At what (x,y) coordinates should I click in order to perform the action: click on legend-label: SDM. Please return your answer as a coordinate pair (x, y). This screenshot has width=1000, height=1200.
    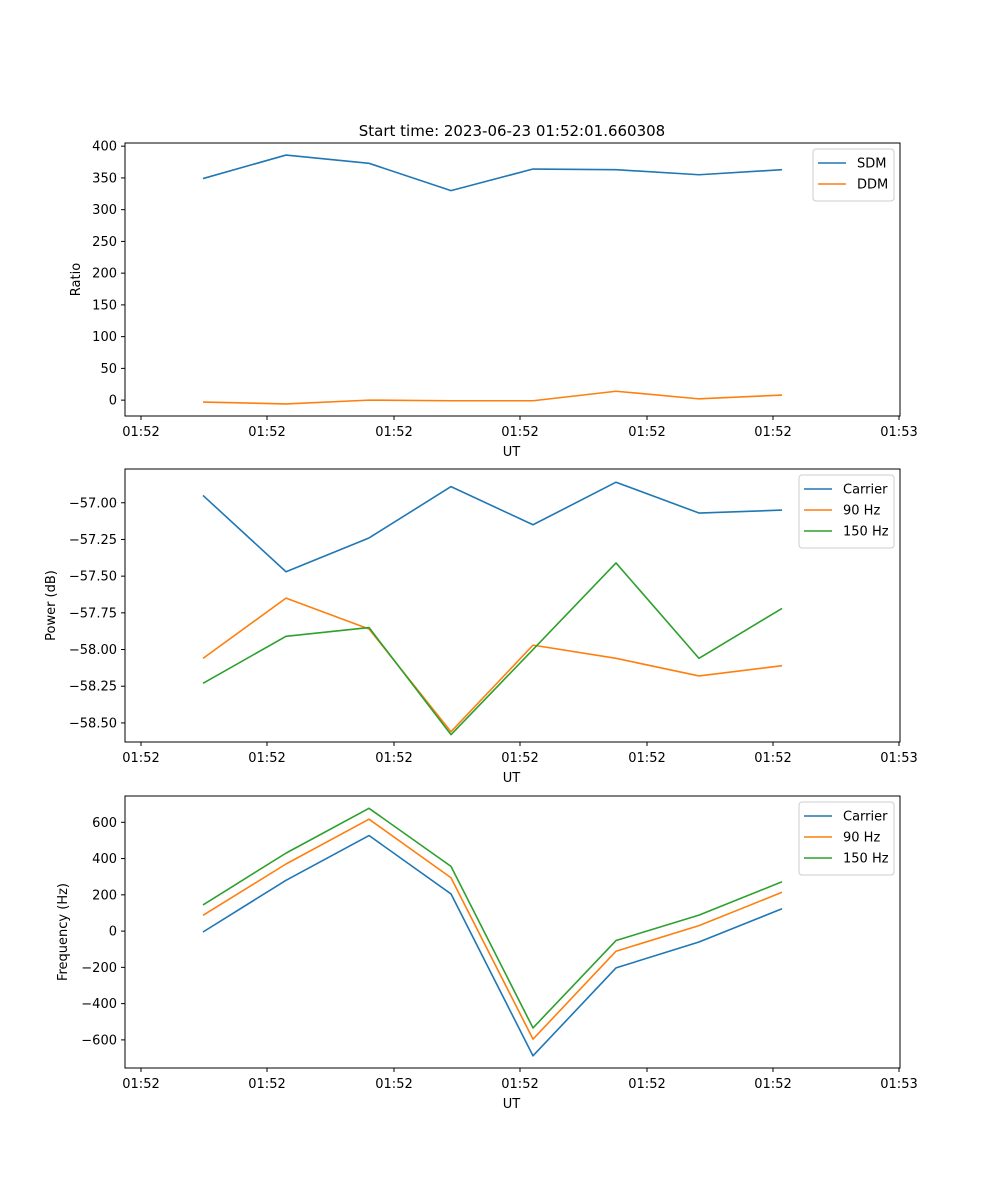
    Looking at the image, I should click on (871, 164).